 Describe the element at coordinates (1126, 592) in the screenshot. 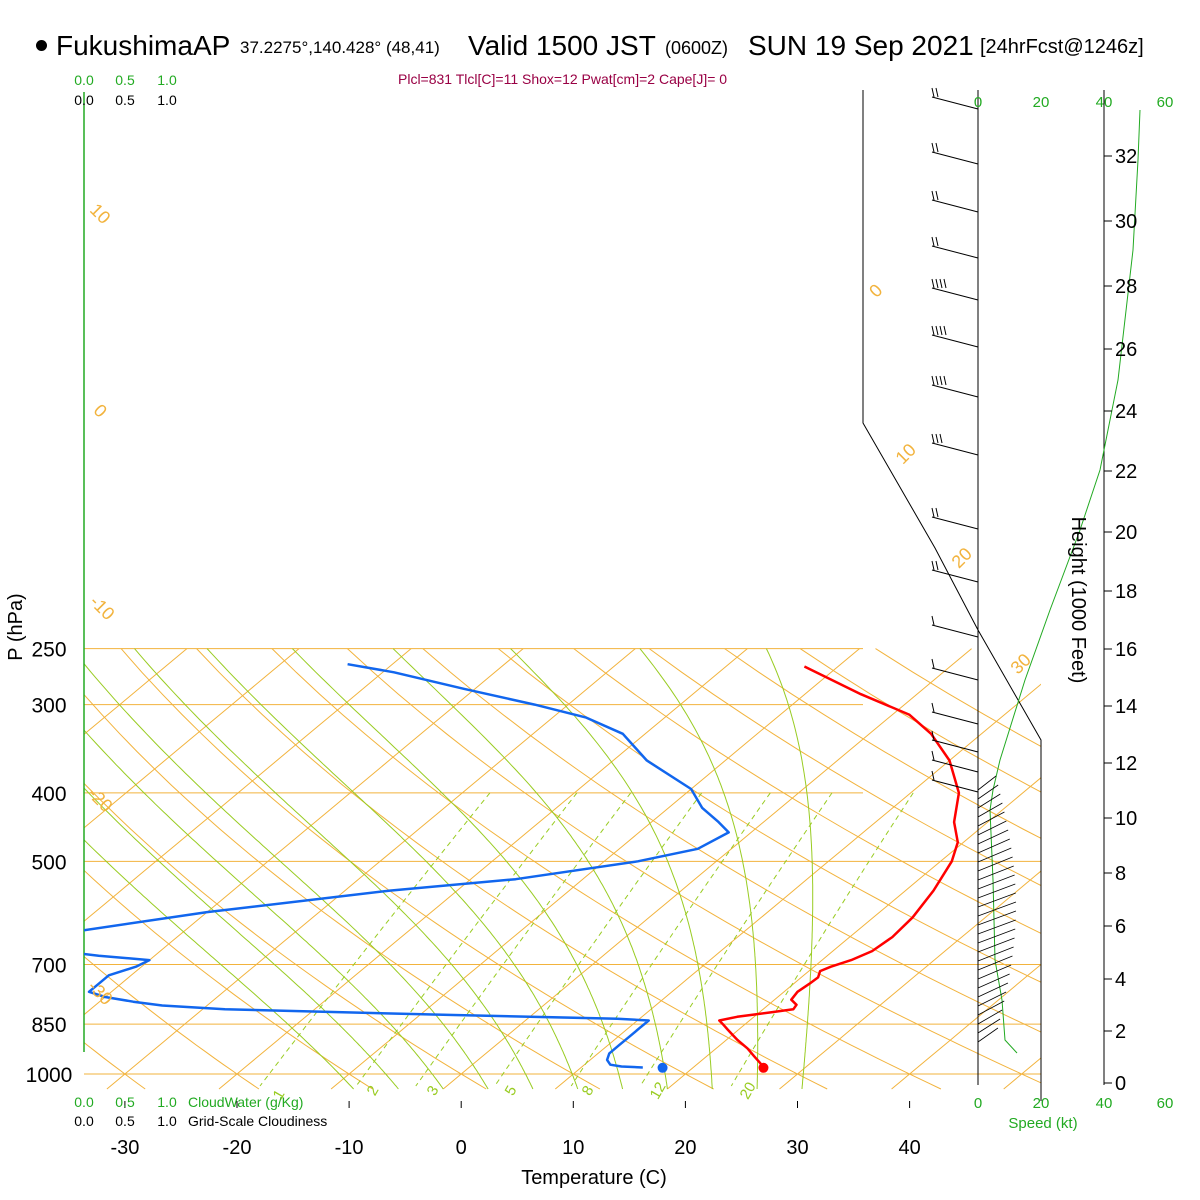

I see `height-tick-label: 18` at that location.